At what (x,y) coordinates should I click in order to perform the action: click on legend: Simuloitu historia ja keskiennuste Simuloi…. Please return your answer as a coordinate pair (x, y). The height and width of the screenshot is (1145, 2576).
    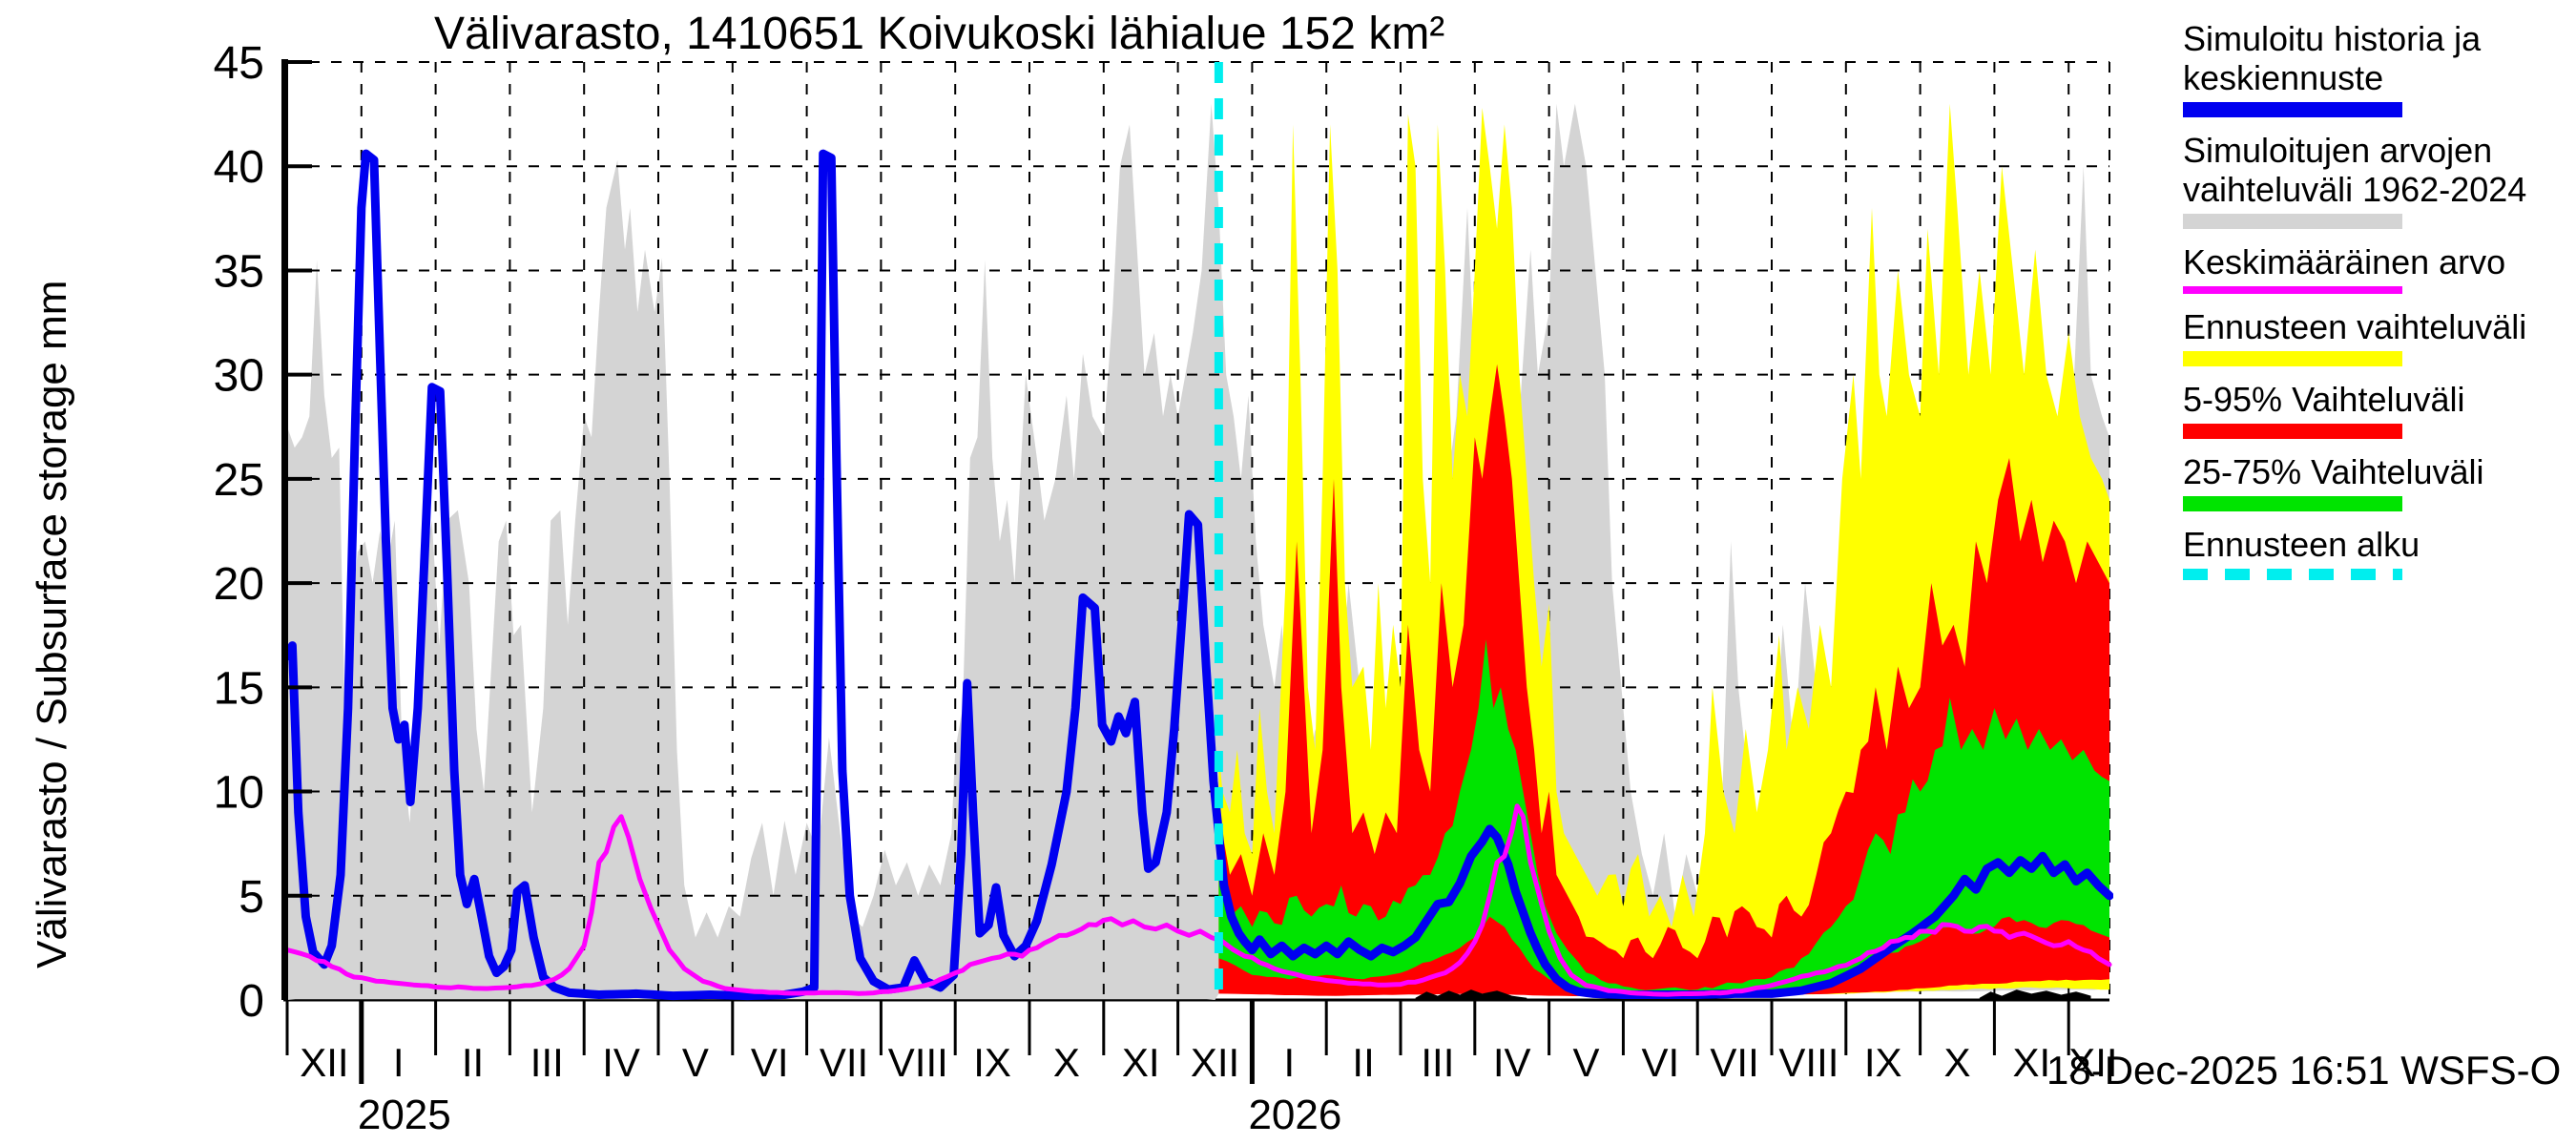
    Looking at the image, I should click on (2379, 306).